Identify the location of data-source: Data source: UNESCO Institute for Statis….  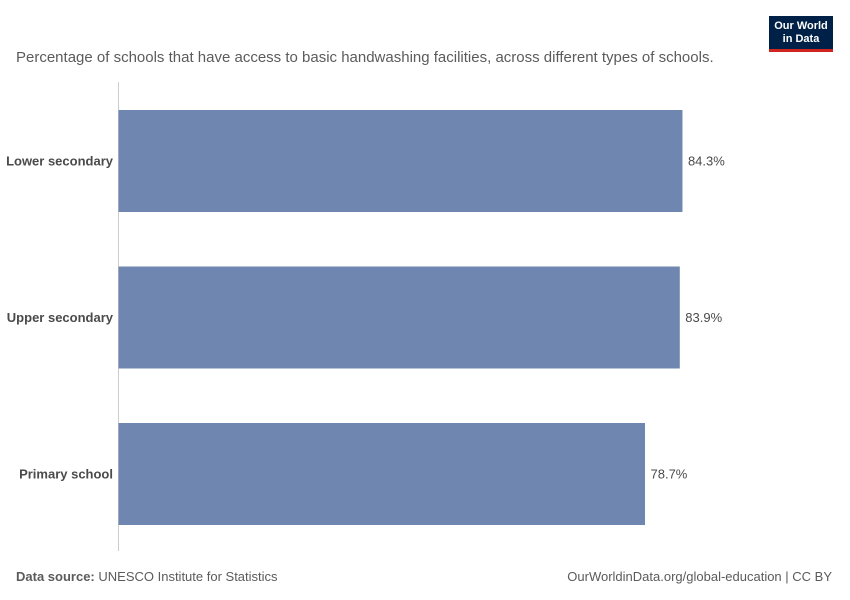
(147, 576).